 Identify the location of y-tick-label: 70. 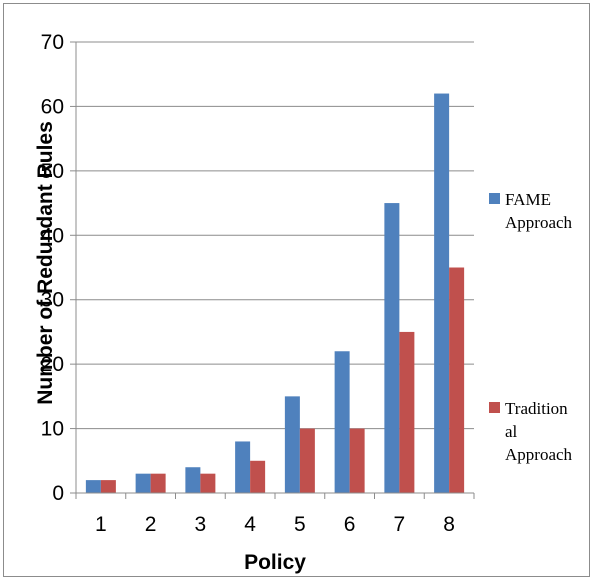
(52, 42).